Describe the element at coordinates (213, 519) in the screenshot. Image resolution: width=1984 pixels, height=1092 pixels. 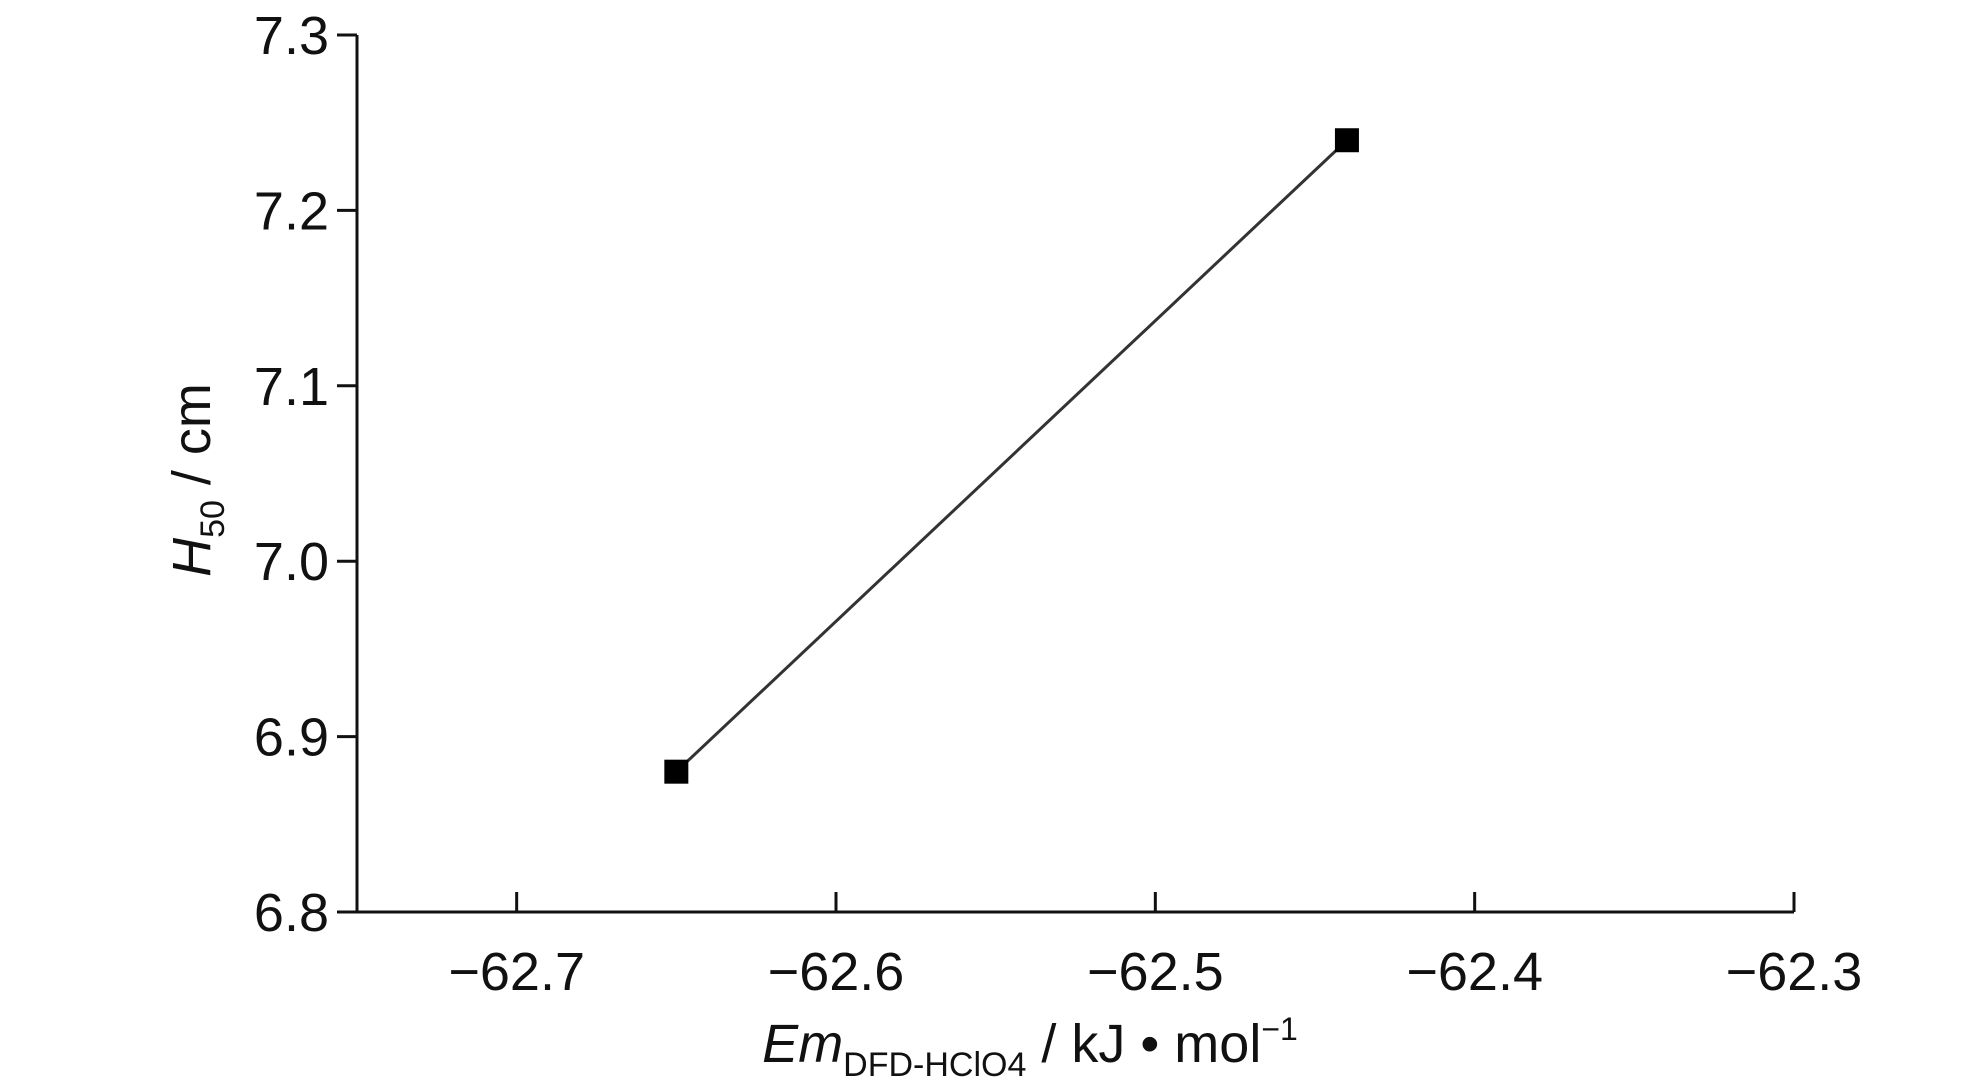
I see `y-axis-title-subscript: 50` at that location.